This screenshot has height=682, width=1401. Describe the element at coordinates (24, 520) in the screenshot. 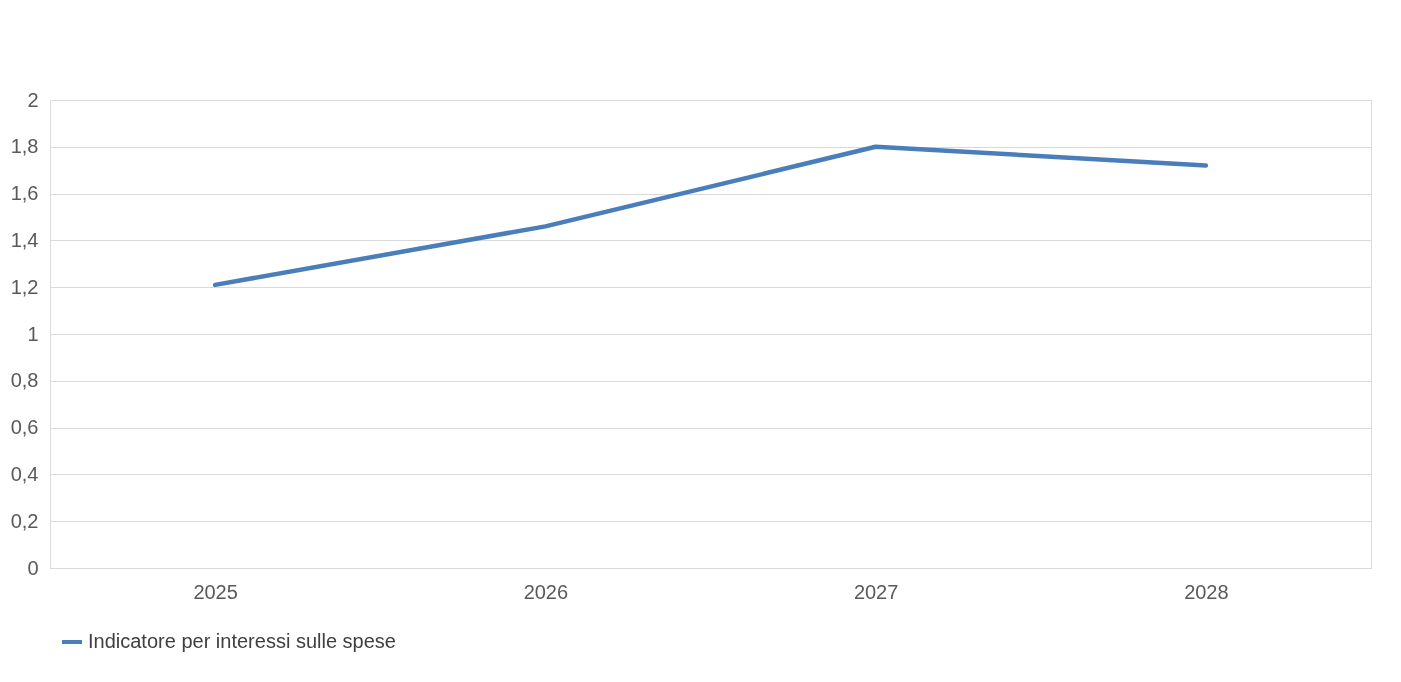

I see `y-tick-label: 0,2` at that location.